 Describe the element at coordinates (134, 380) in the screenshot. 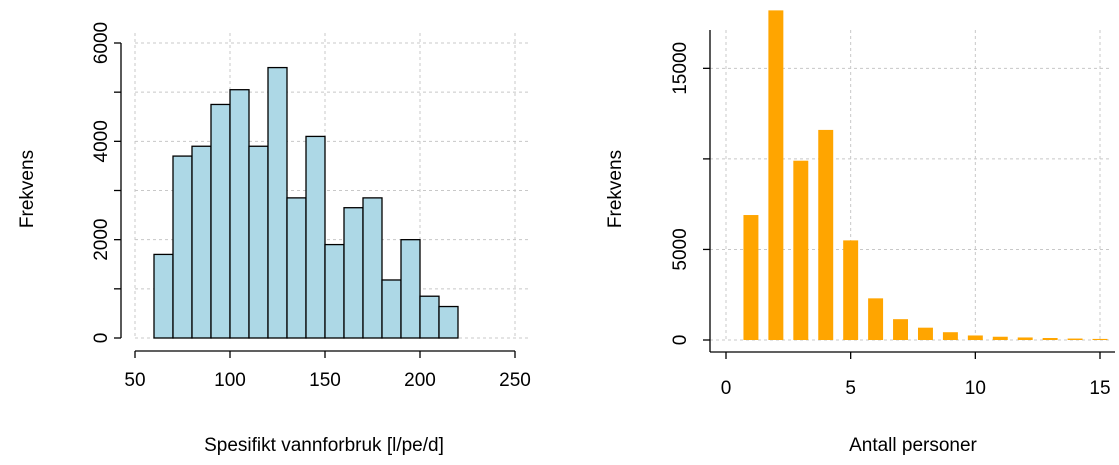

I see `x-tick-label: 50` at that location.